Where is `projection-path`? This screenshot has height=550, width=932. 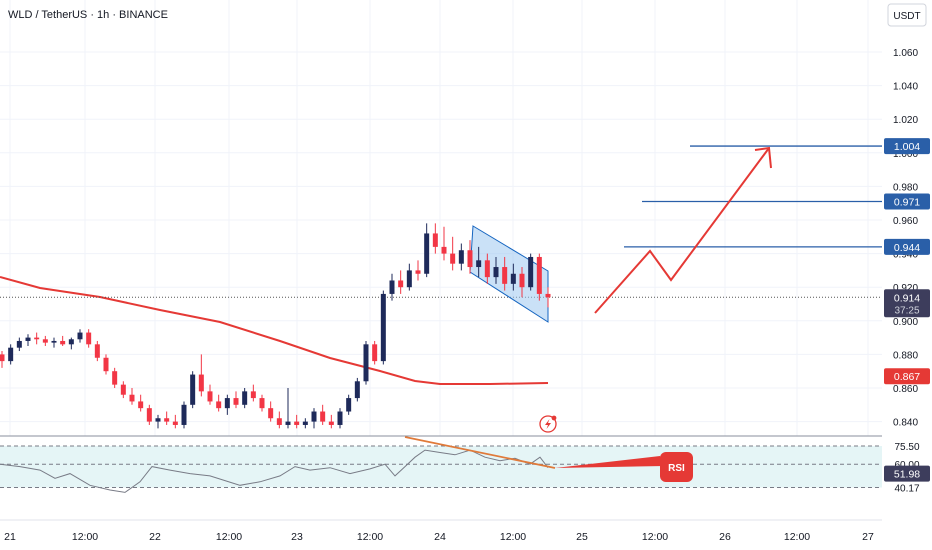
projection-path is located at coordinates (682, 230).